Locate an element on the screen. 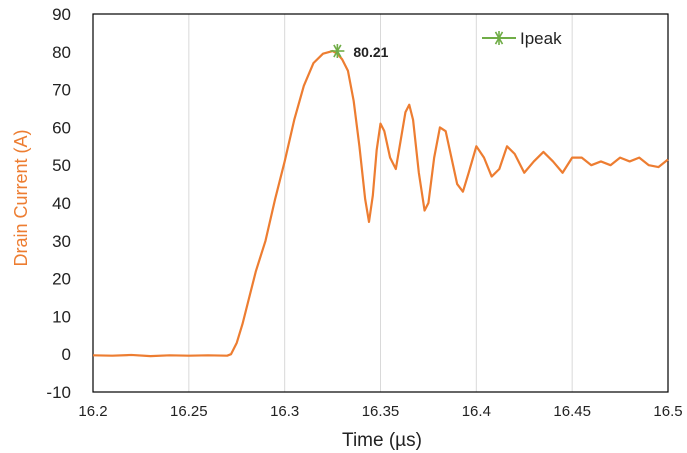  y-axis-ticks: -10 0 10 20 30 40 50 60 70 80 90 is located at coordinates (58, 203).